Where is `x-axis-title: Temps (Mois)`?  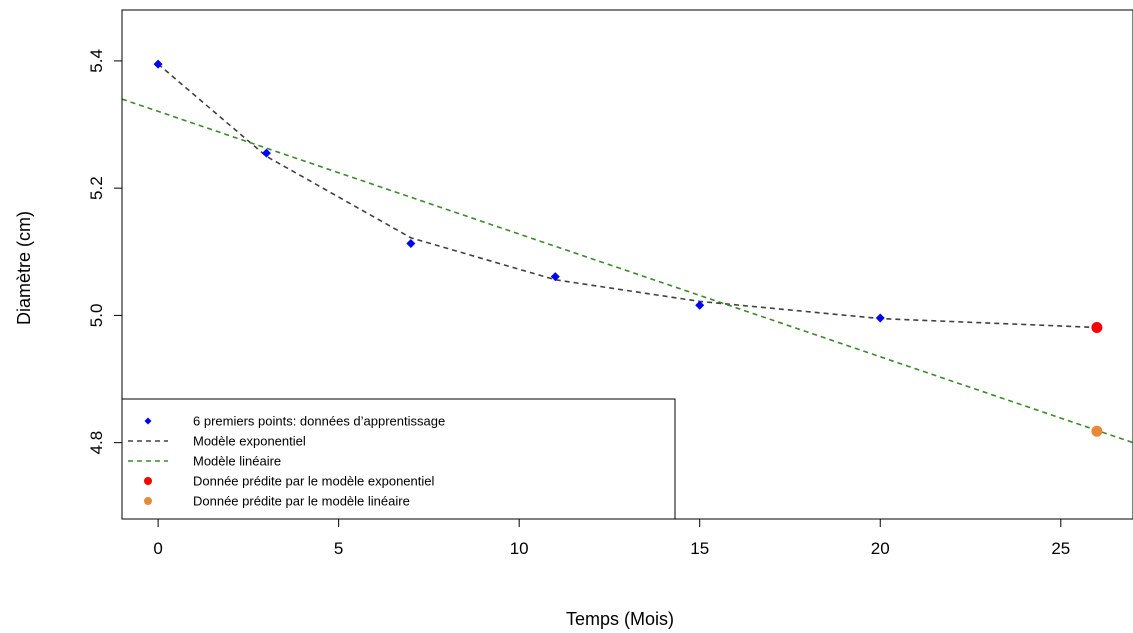
x-axis-title: Temps (Mois) is located at coordinates (620, 619).